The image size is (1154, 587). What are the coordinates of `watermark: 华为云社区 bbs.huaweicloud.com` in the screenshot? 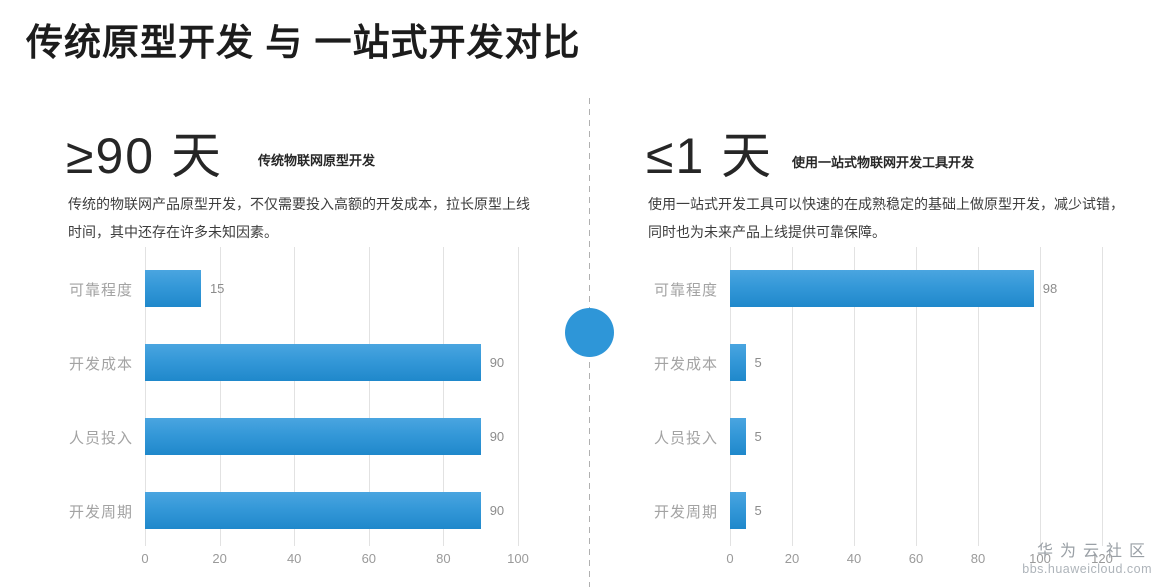 It's located at (1087, 556).